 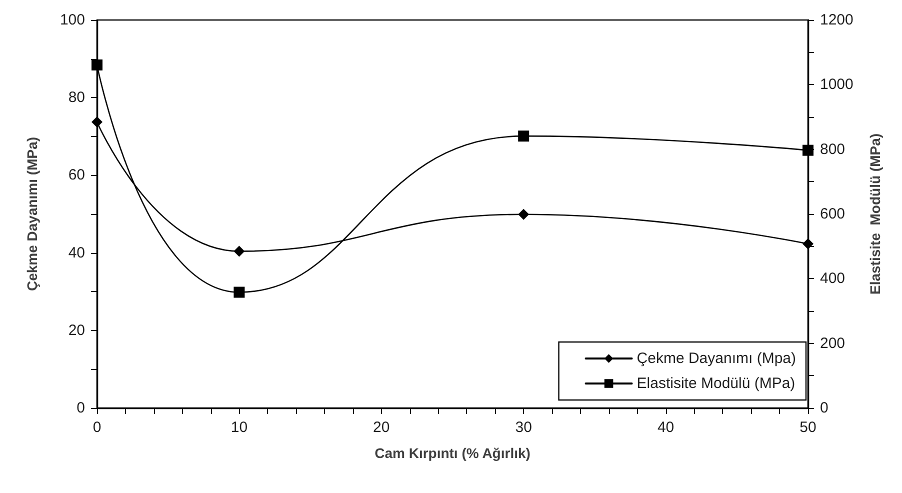 I want to click on y-tick-label: 0, so click(x=80, y=408).